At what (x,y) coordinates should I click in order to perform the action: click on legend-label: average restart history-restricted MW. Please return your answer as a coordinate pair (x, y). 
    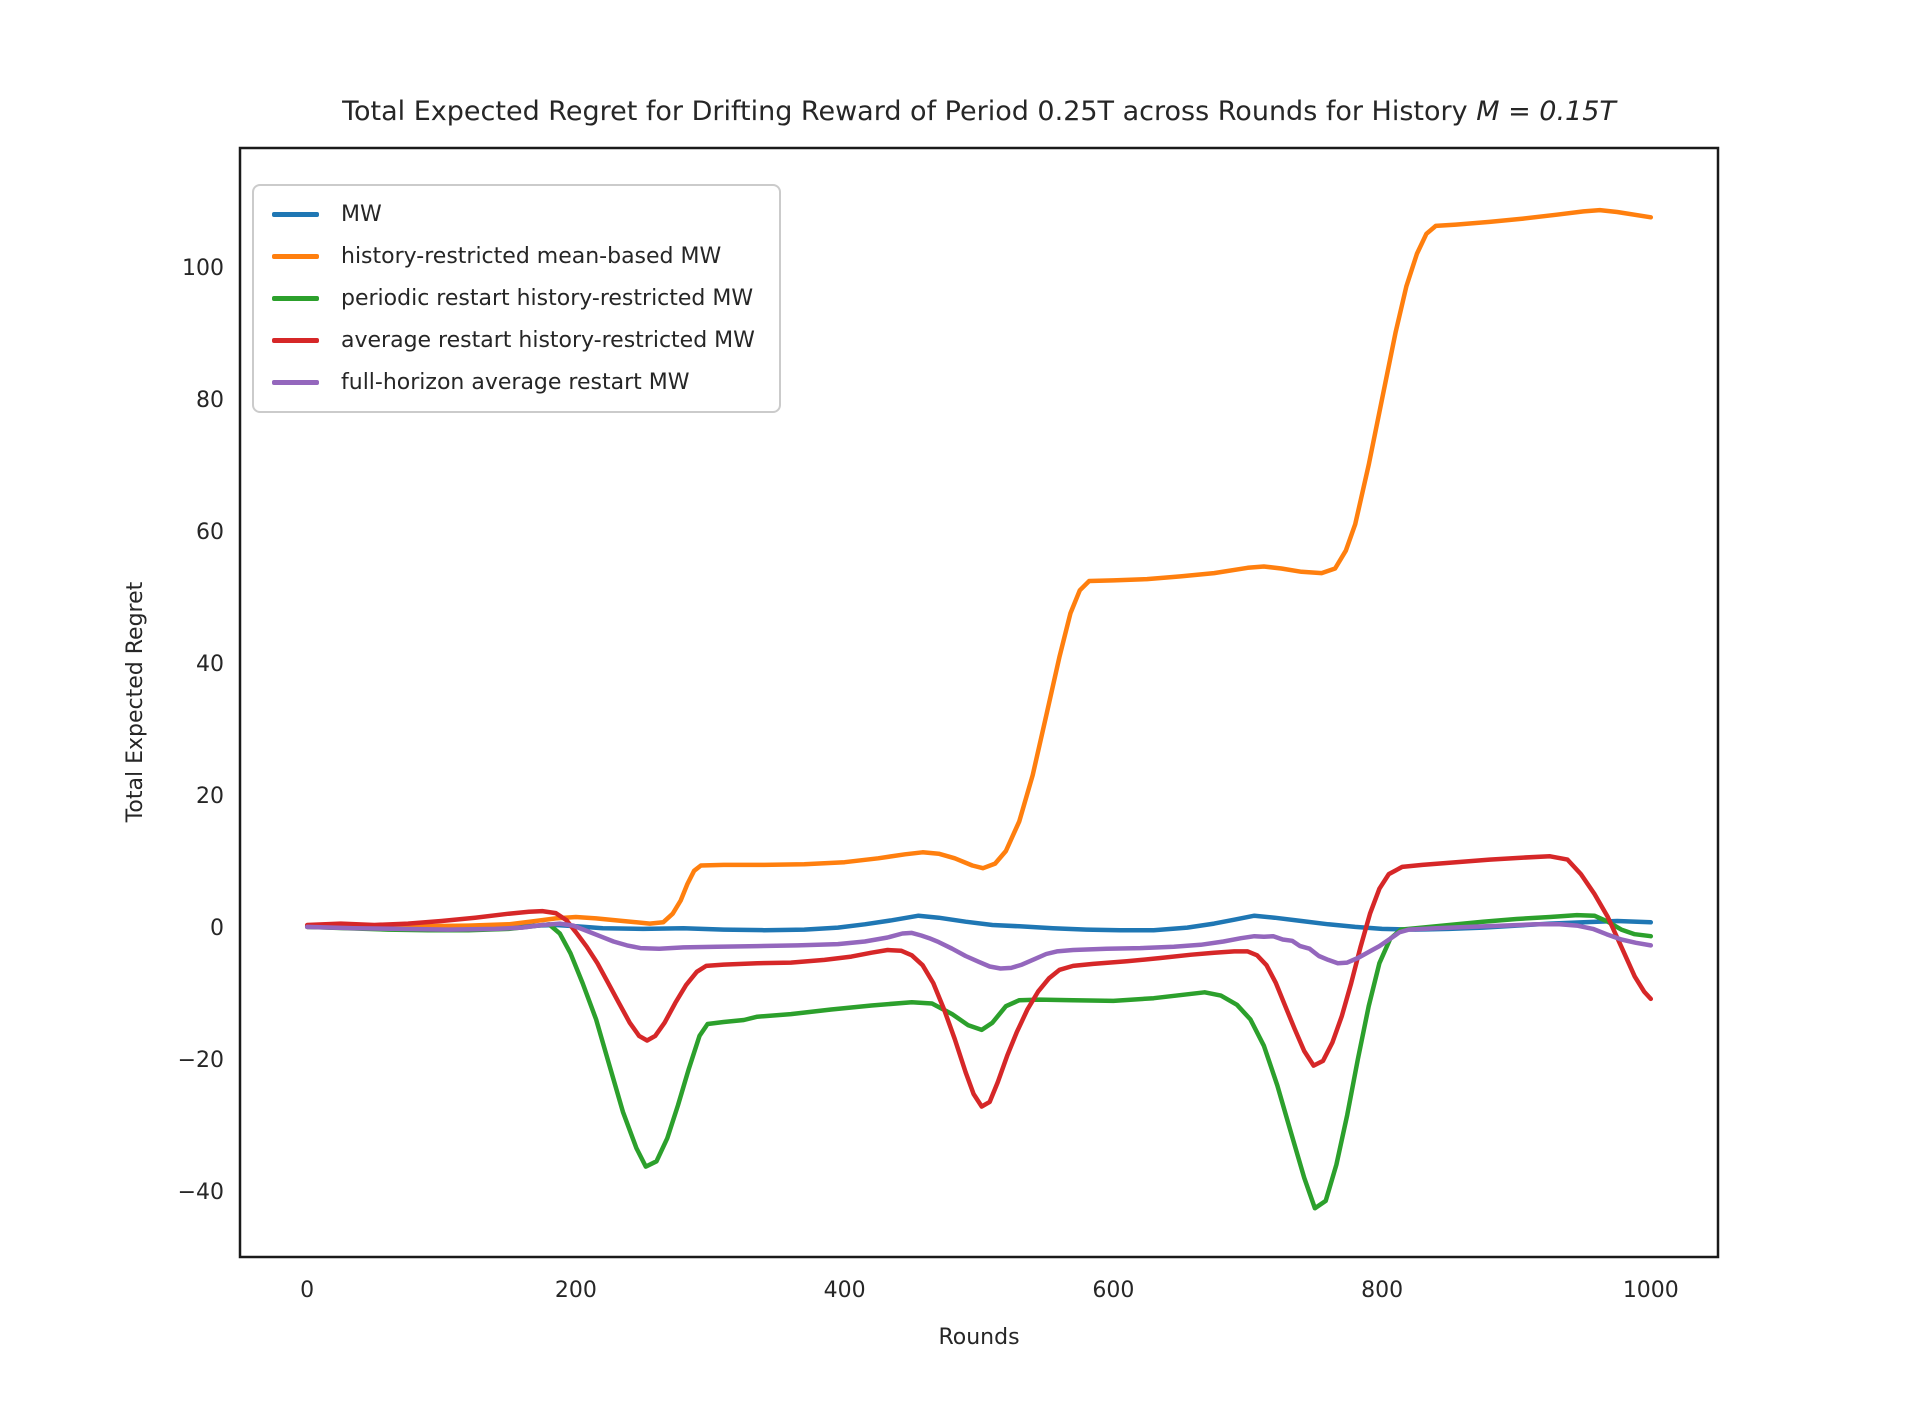
    Looking at the image, I should click on (548, 340).